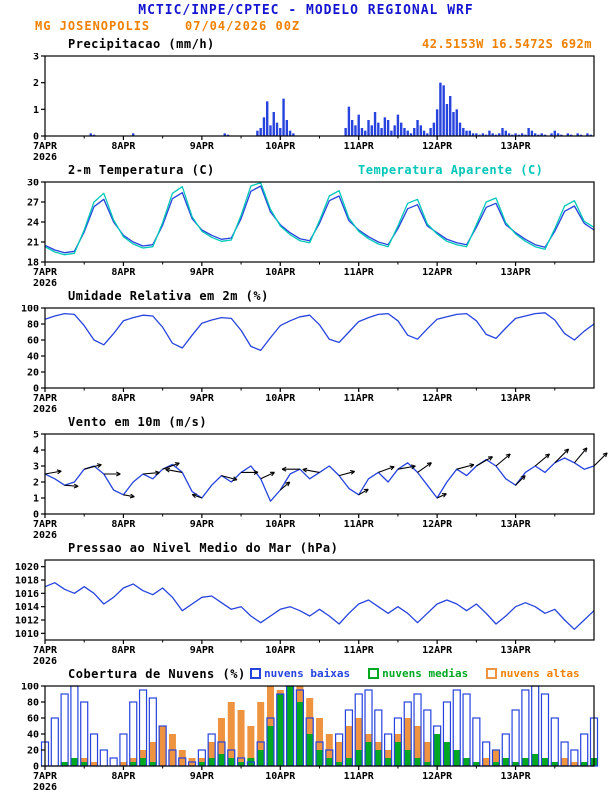 This screenshot has height=792, width=612. I want to click on svg-text: 2, so click(36, 83).